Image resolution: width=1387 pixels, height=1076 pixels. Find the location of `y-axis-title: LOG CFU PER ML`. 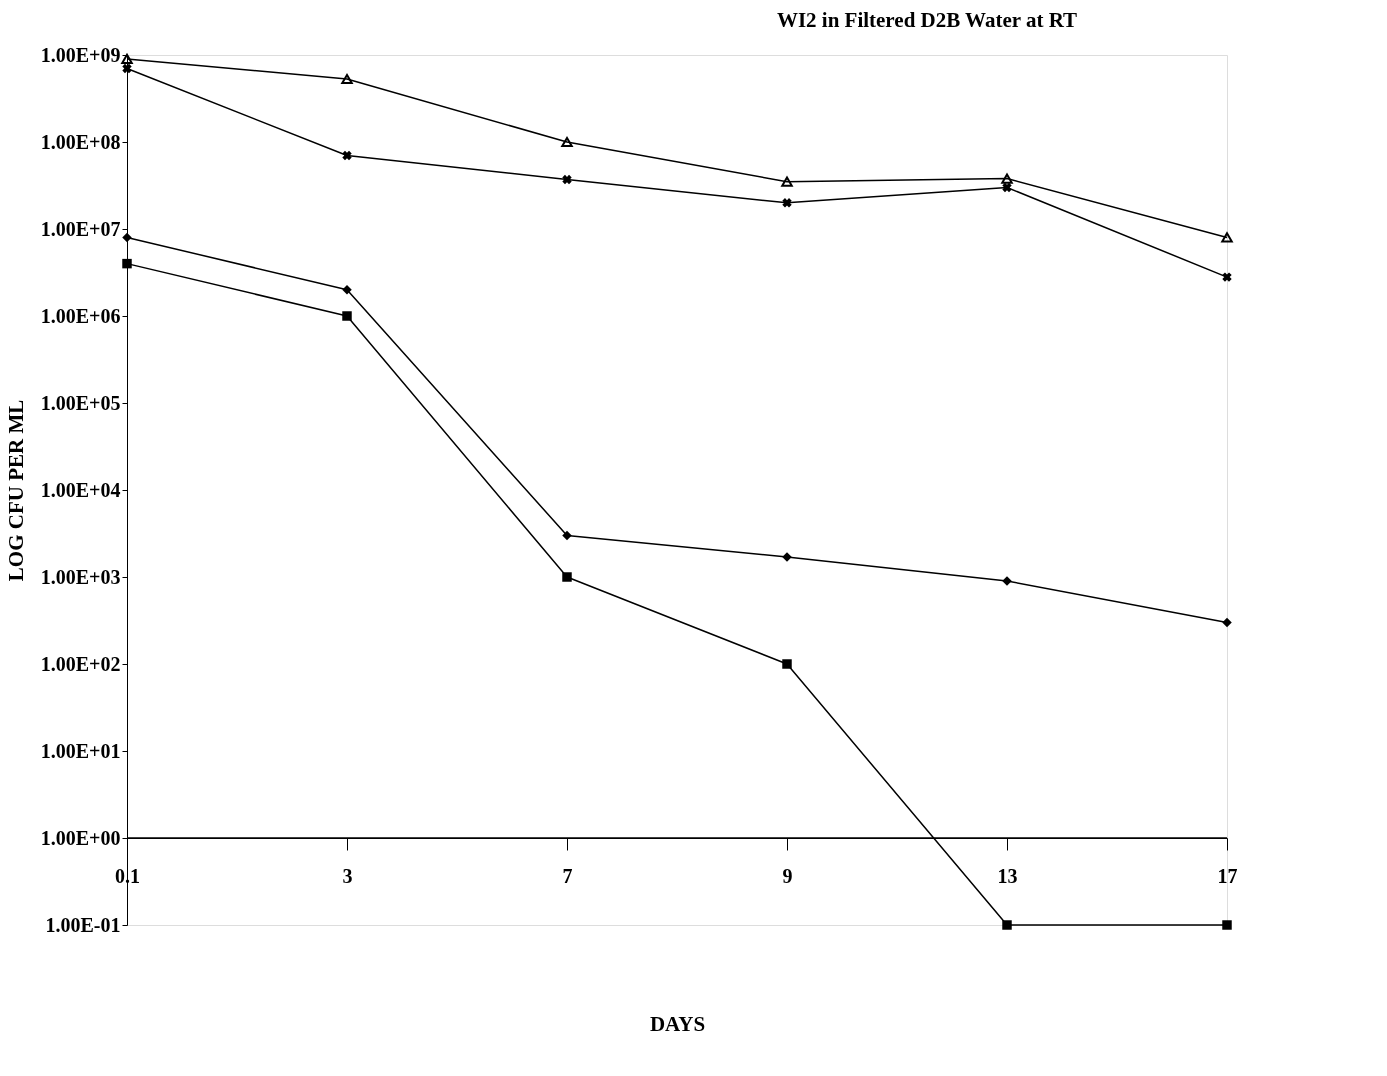

y-axis-title: LOG CFU PER ML is located at coordinates (15, 490).